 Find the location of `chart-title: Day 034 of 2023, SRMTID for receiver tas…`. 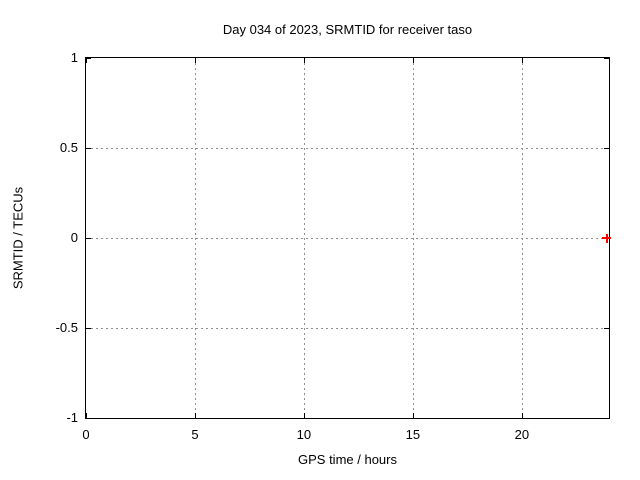

chart-title: Day 034 of 2023, SRMTID for receiver tas… is located at coordinates (347, 29).